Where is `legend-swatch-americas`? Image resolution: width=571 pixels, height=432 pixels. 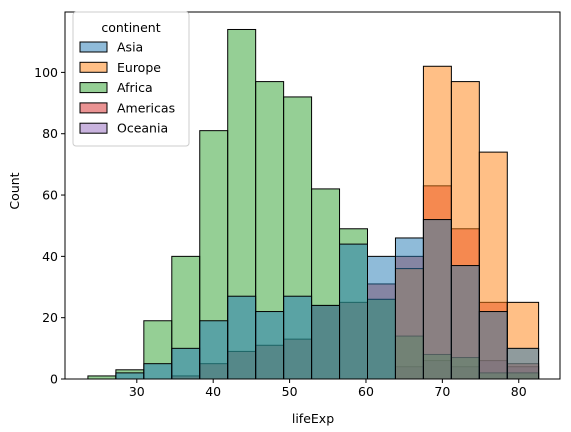
legend-swatch-americas is located at coordinates (93, 108).